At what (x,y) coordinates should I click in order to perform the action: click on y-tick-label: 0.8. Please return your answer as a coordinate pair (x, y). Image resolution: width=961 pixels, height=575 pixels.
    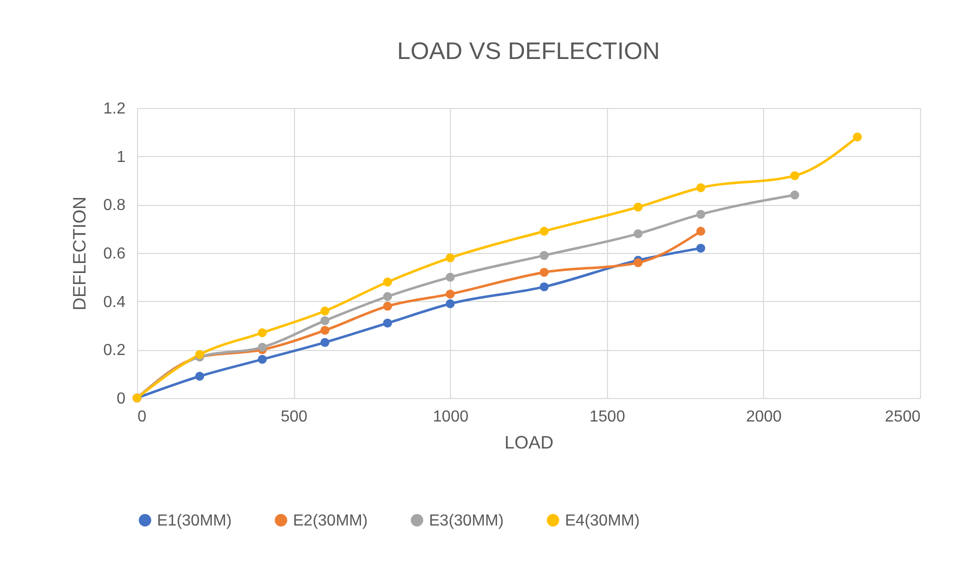
    Looking at the image, I should click on (114, 205).